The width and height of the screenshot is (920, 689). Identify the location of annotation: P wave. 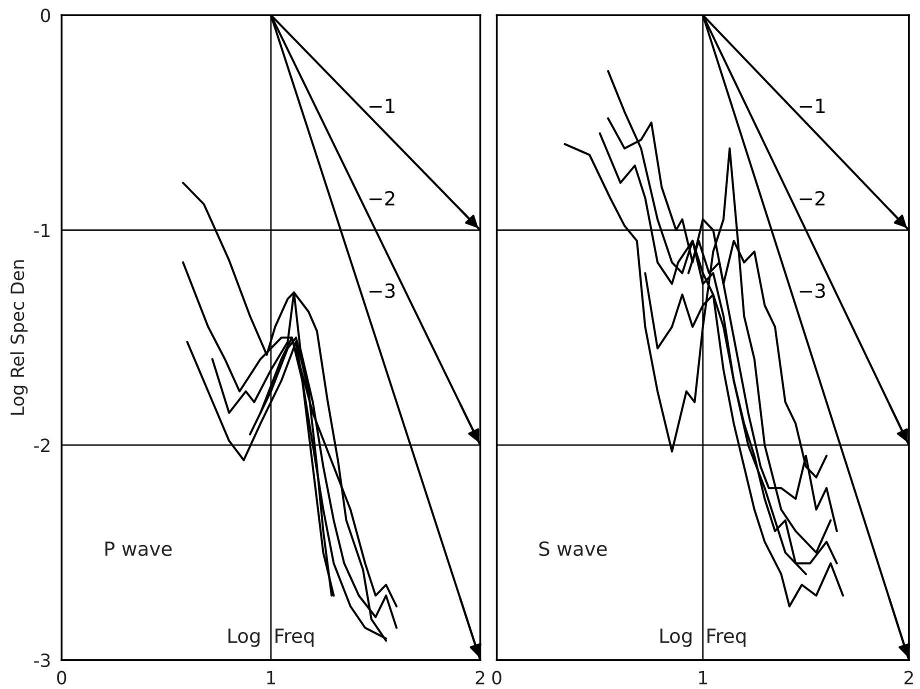
(138, 549).